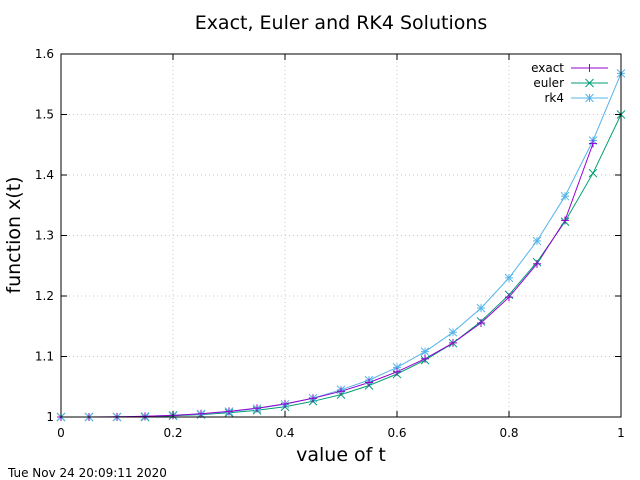  I want to click on y-tick-label: 1.3, so click(44, 236).